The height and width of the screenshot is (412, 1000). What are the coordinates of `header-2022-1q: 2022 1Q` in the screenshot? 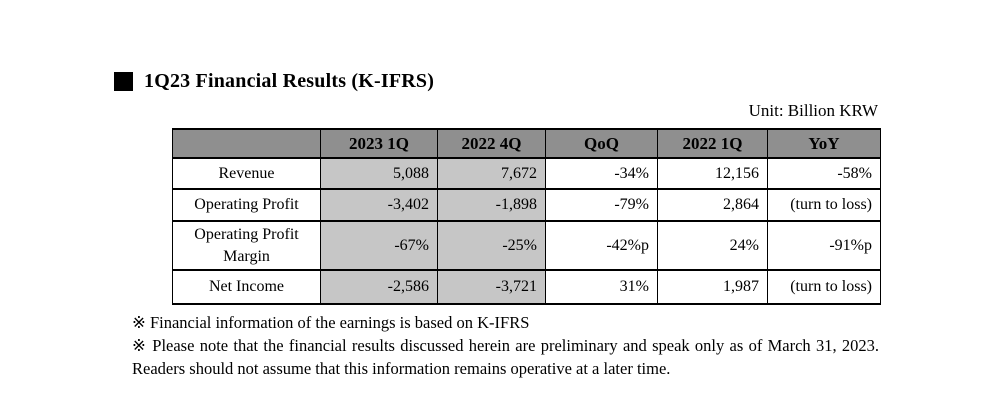 It's located at (712, 143).